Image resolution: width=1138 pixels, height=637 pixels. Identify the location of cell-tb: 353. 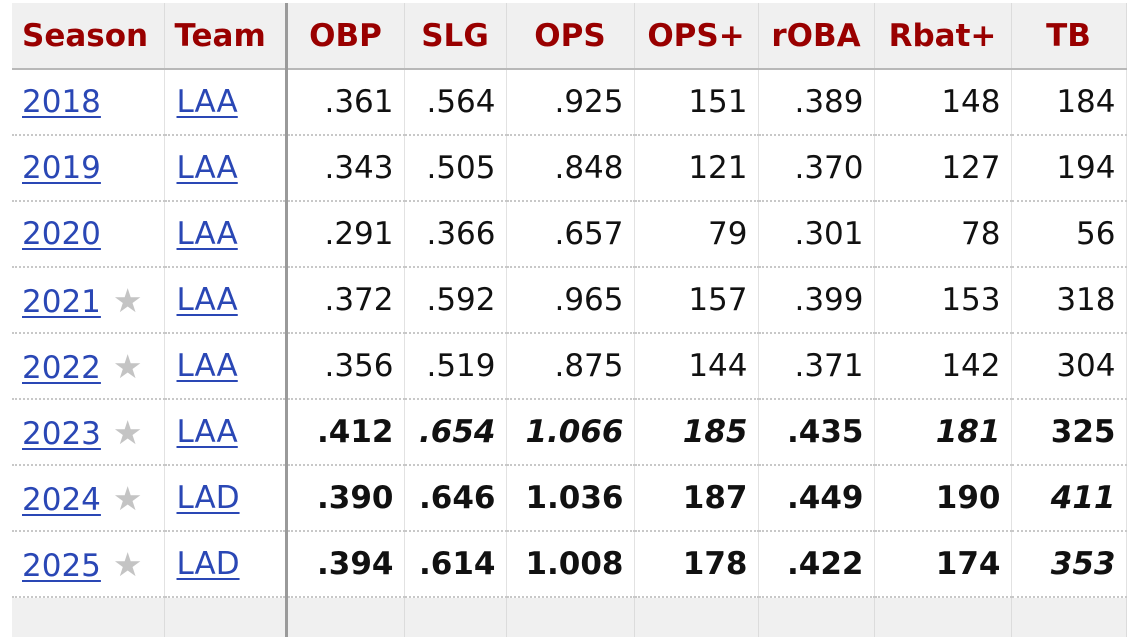
(1069, 564).